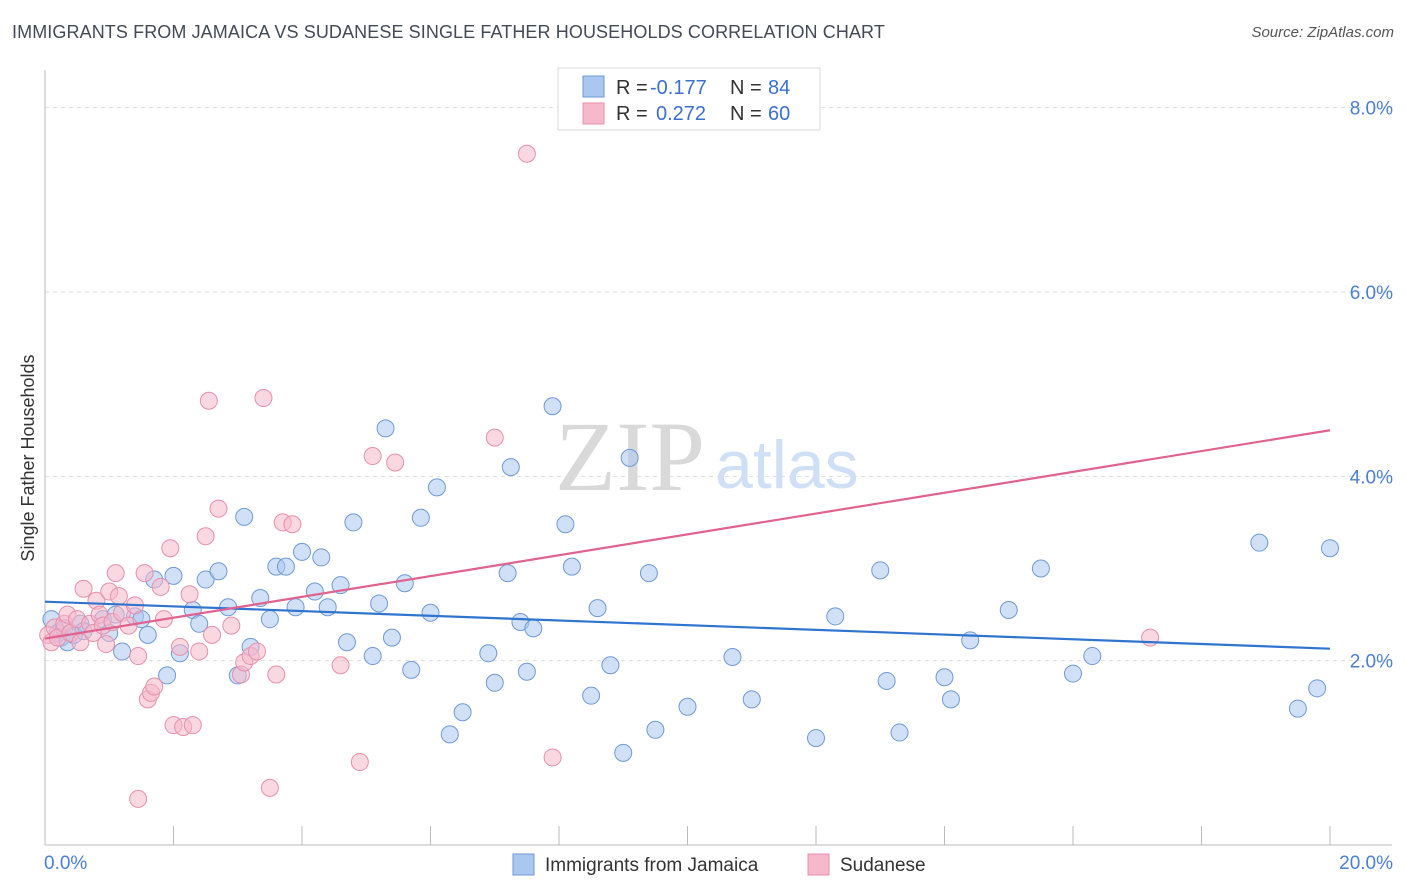 The height and width of the screenshot is (892, 1406). What do you see at coordinates (687, 625) in the screenshot?
I see `trend-line-jamaica` at bounding box center [687, 625].